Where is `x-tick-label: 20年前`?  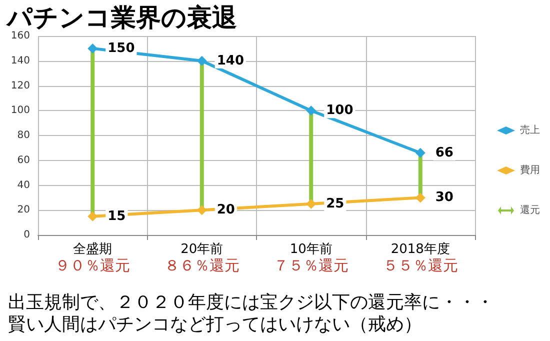
x-tick-label: 20年前 is located at coordinates (202, 249).